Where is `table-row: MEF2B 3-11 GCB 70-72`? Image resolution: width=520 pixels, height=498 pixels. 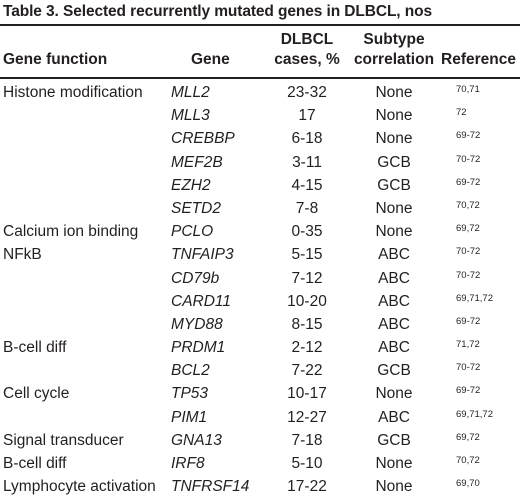 table-row: MEF2B 3-11 GCB 70-72 is located at coordinates (260, 162).